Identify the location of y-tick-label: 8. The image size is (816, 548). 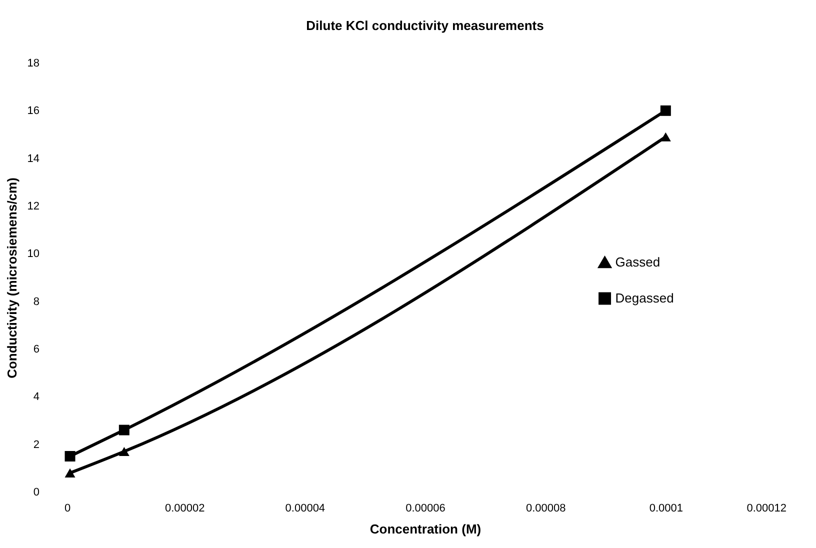
(36, 302).